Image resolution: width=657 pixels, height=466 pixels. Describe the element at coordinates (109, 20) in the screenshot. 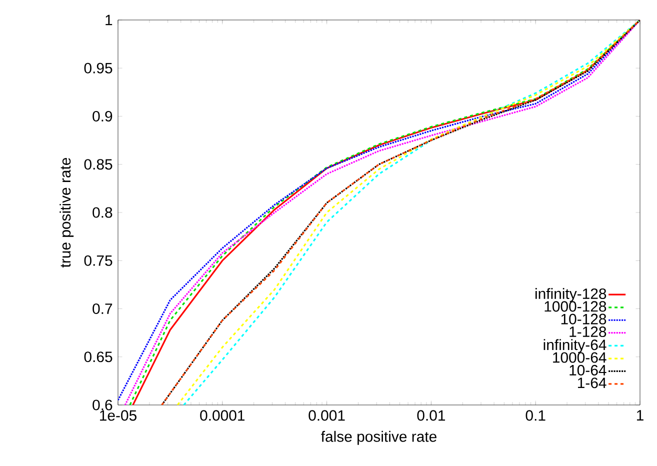

I see `y-tick-label: 1` at that location.